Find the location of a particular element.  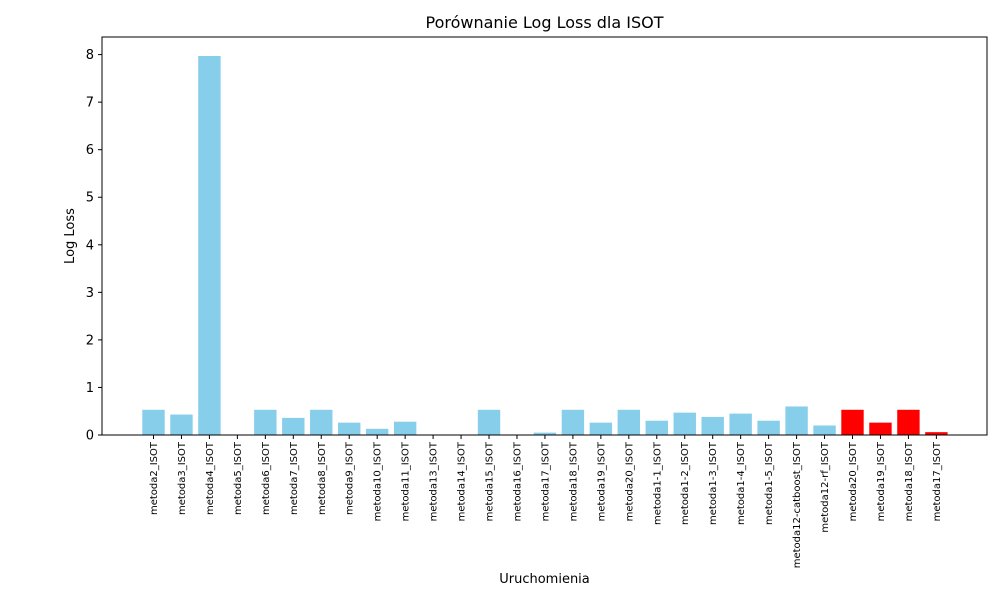

x-tick-label: metoda15_ISOT is located at coordinates (490, 481).